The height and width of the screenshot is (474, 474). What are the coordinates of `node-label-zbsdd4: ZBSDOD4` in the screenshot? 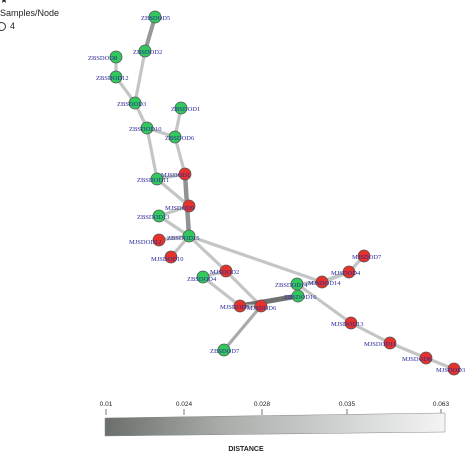 It's located at (202, 279).